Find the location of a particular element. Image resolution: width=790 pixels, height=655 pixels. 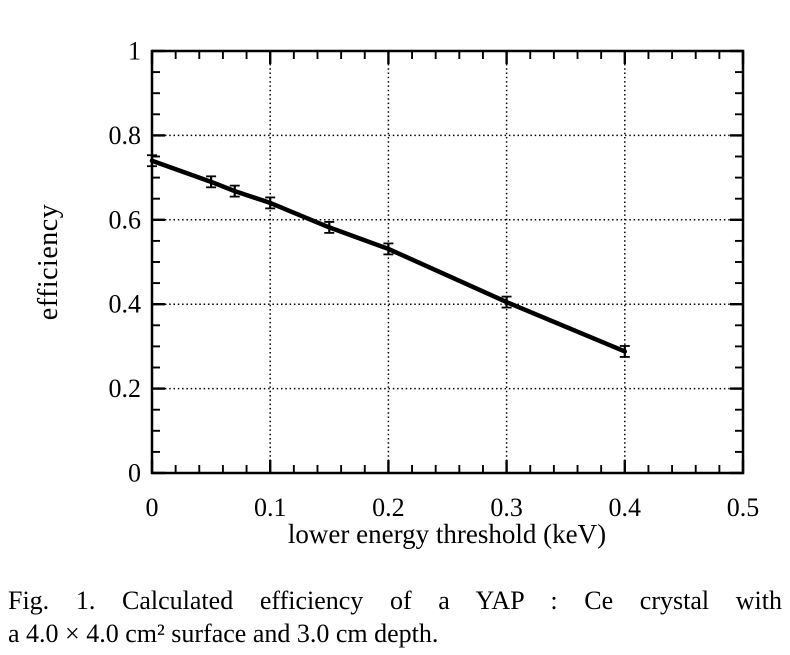

x-tick-label: 0.5 is located at coordinates (743, 507).